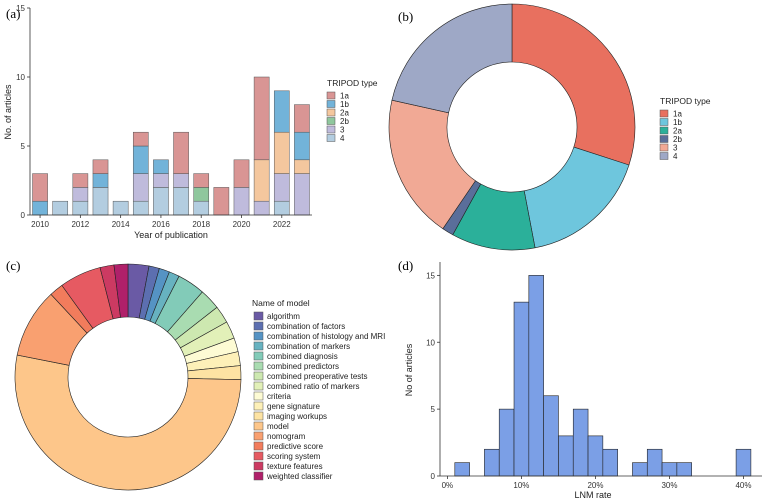 This screenshot has height=503, width=768. I want to click on a-xtick-label: 2014, so click(121, 224).